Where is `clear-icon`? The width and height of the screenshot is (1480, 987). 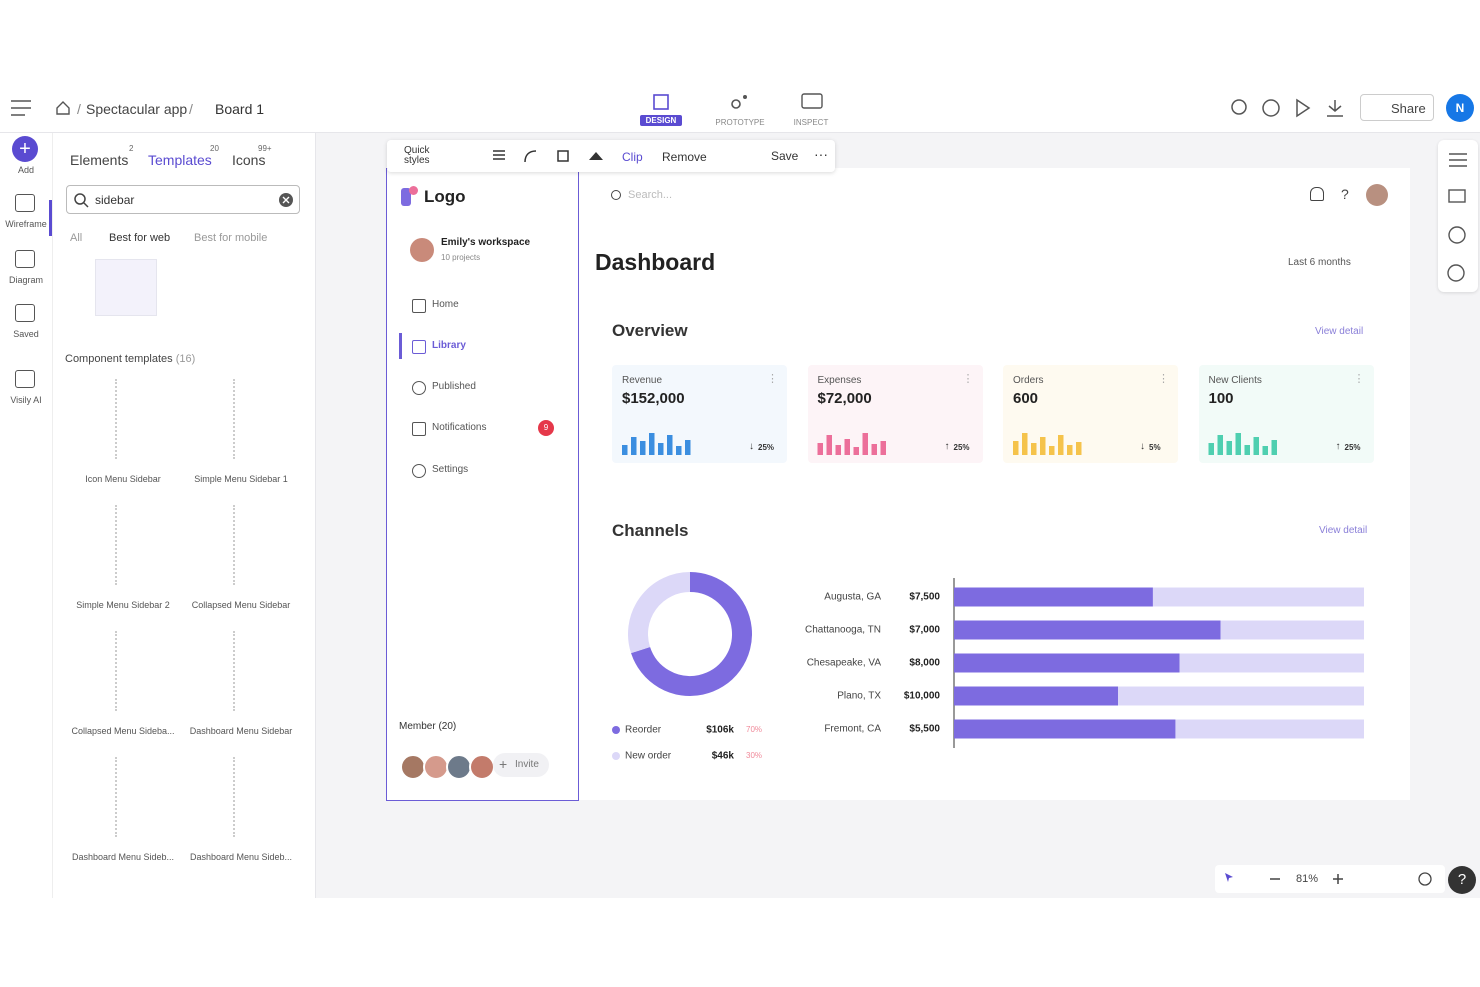
clear-icon is located at coordinates (286, 200).